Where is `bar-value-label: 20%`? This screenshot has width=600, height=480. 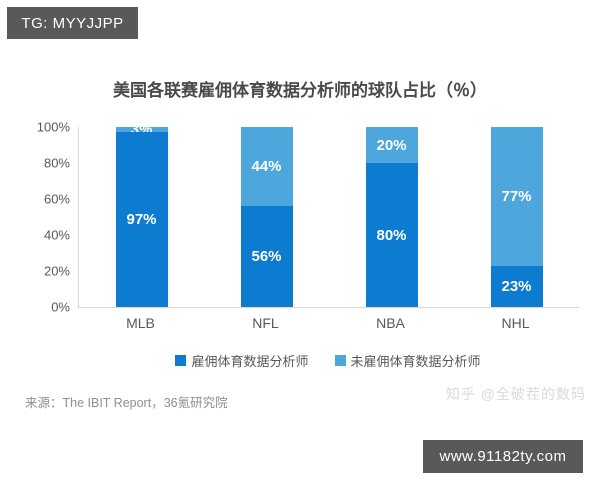 bar-value-label: 20% is located at coordinates (391, 145).